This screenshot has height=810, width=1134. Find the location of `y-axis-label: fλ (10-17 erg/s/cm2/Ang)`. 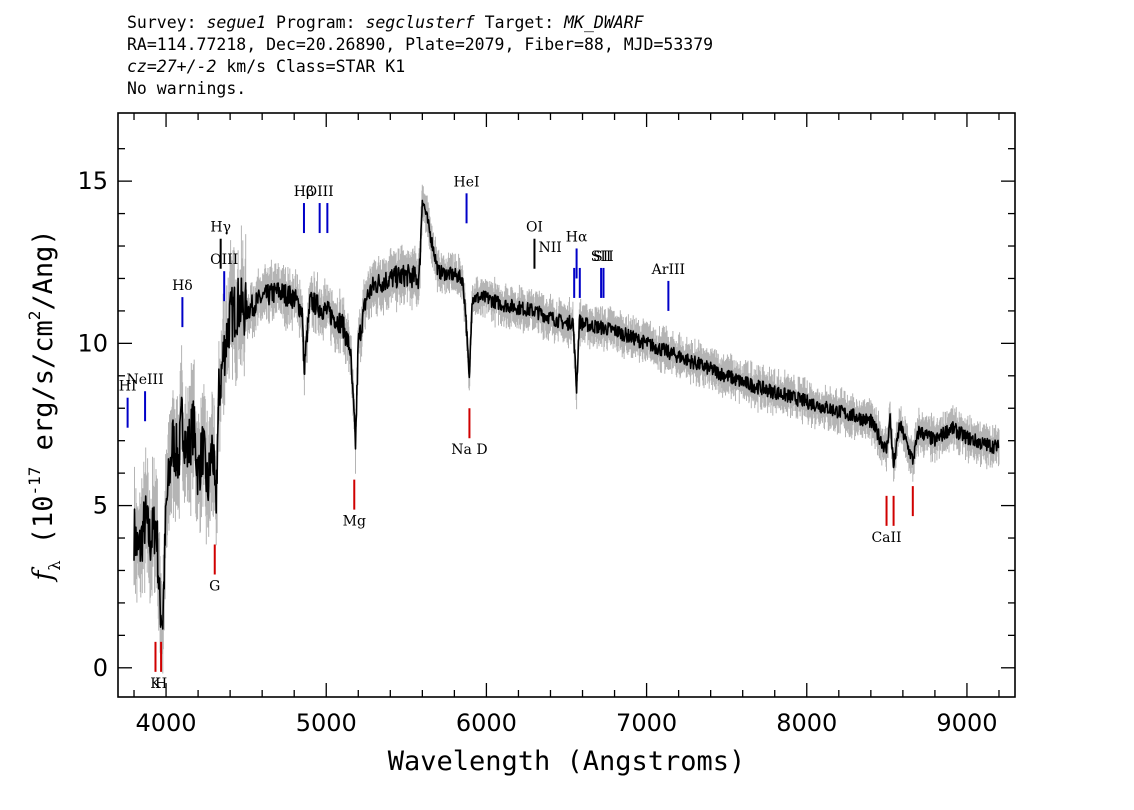

y-axis-label: fλ (10-17 erg/s/cm2/Ang) is located at coordinates (44, 405).